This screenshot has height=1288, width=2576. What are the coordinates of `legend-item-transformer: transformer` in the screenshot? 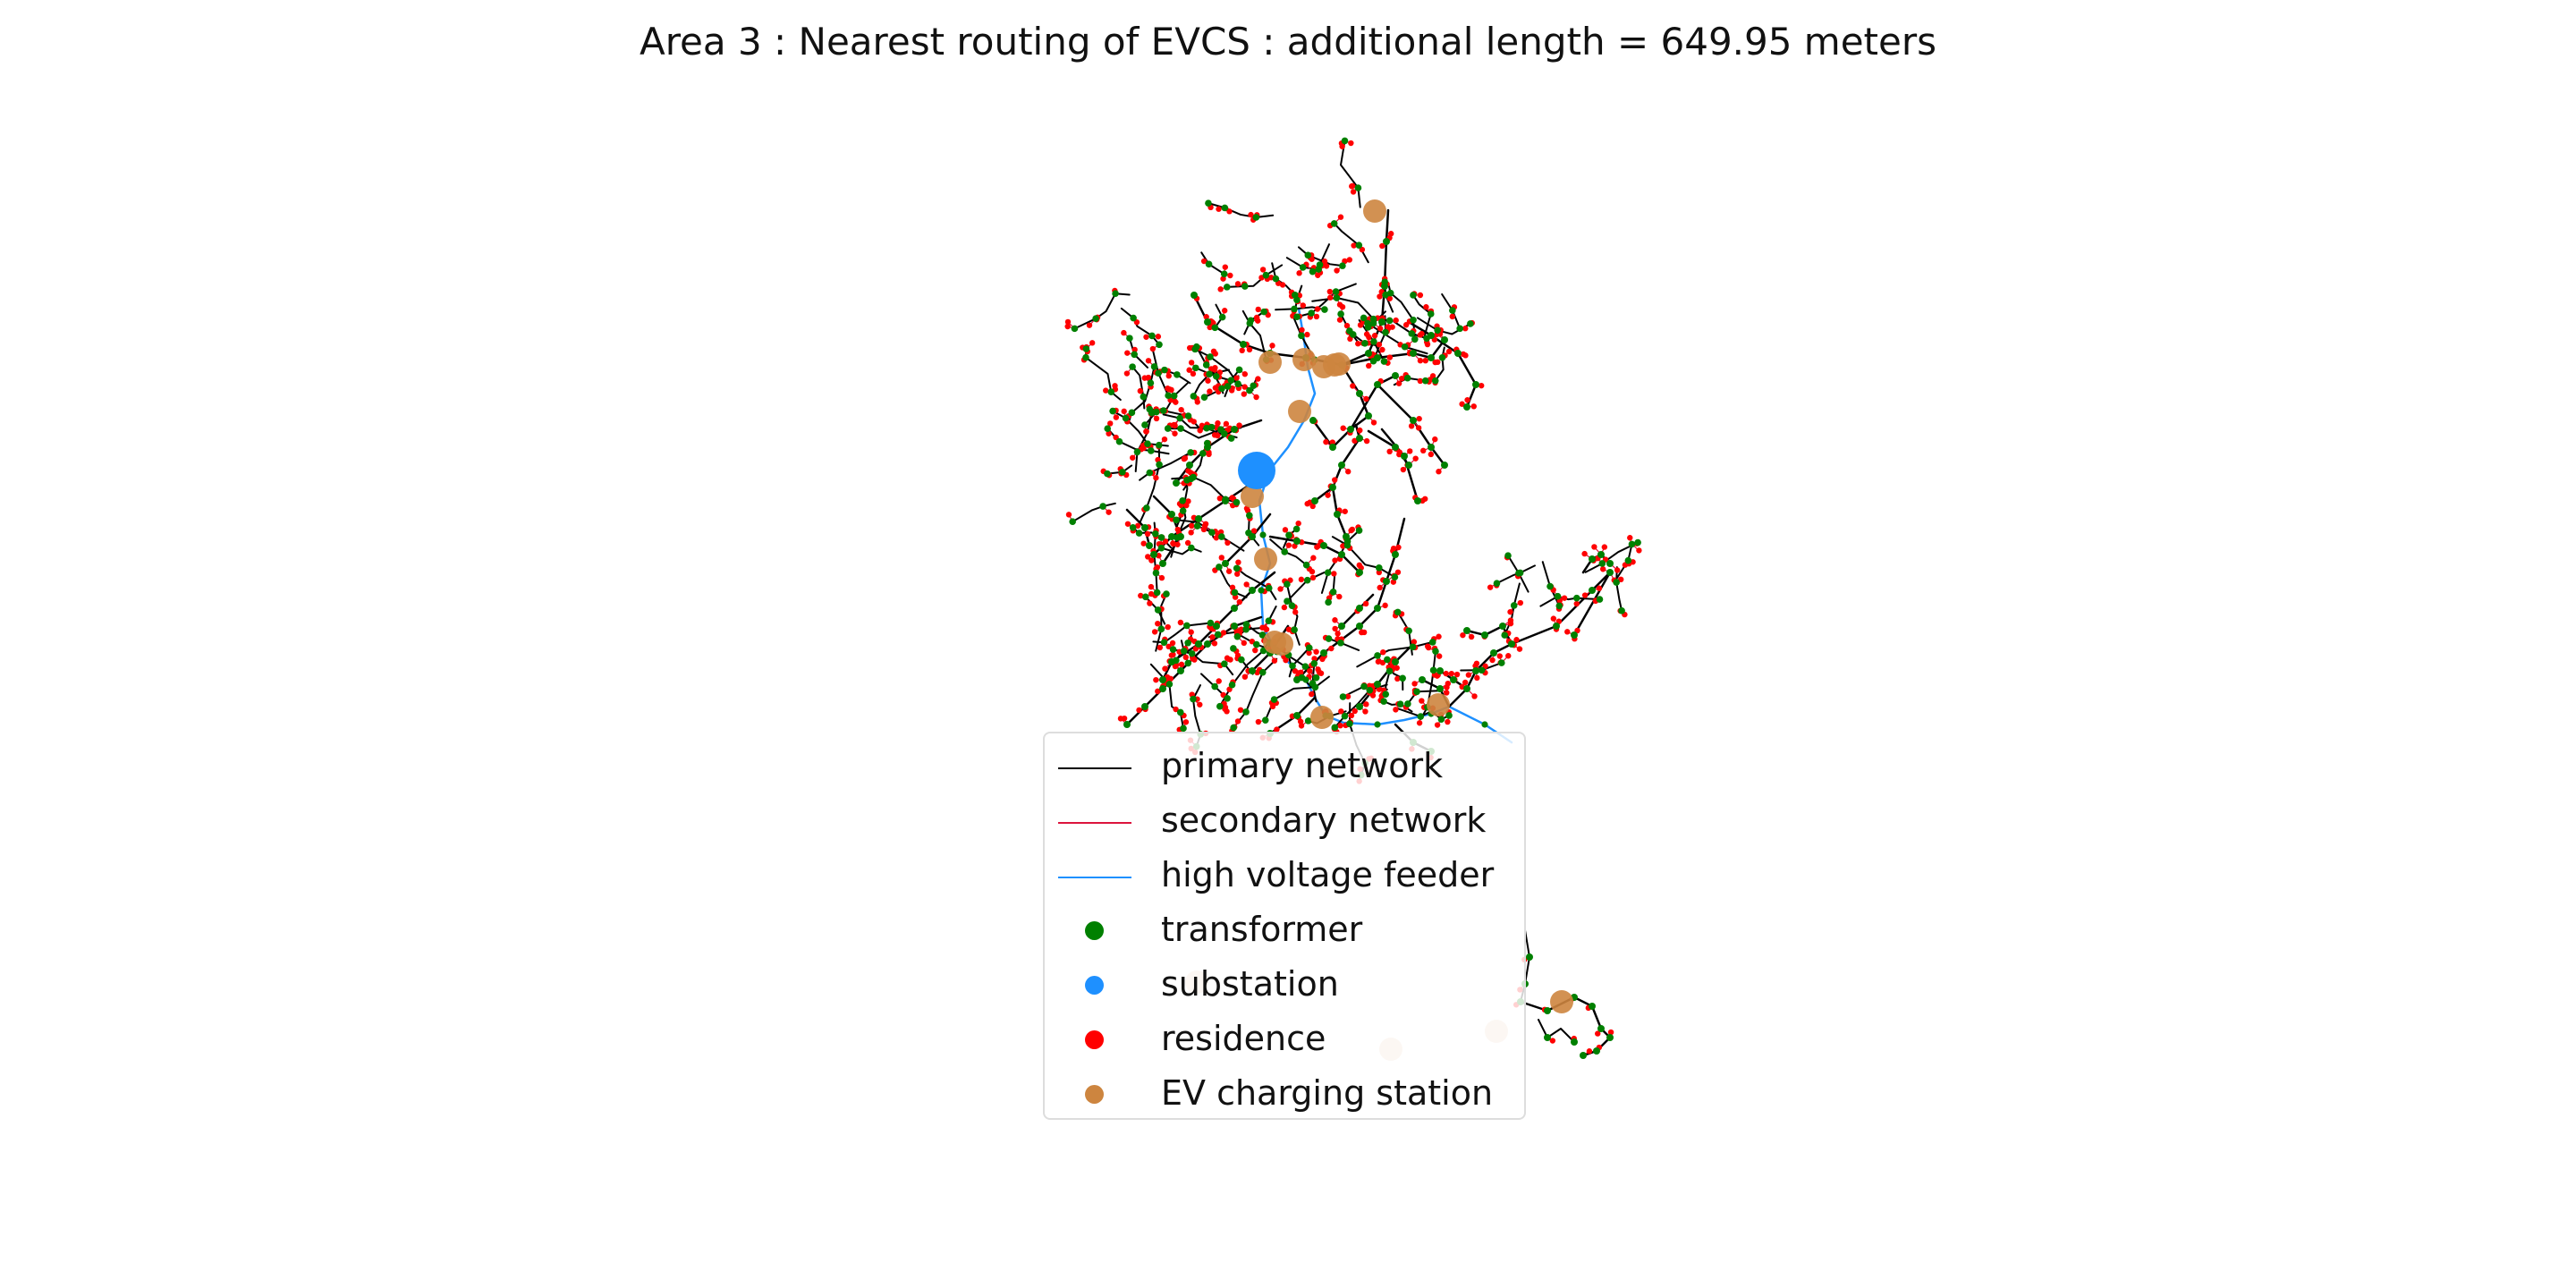 It's located at (1284, 929).